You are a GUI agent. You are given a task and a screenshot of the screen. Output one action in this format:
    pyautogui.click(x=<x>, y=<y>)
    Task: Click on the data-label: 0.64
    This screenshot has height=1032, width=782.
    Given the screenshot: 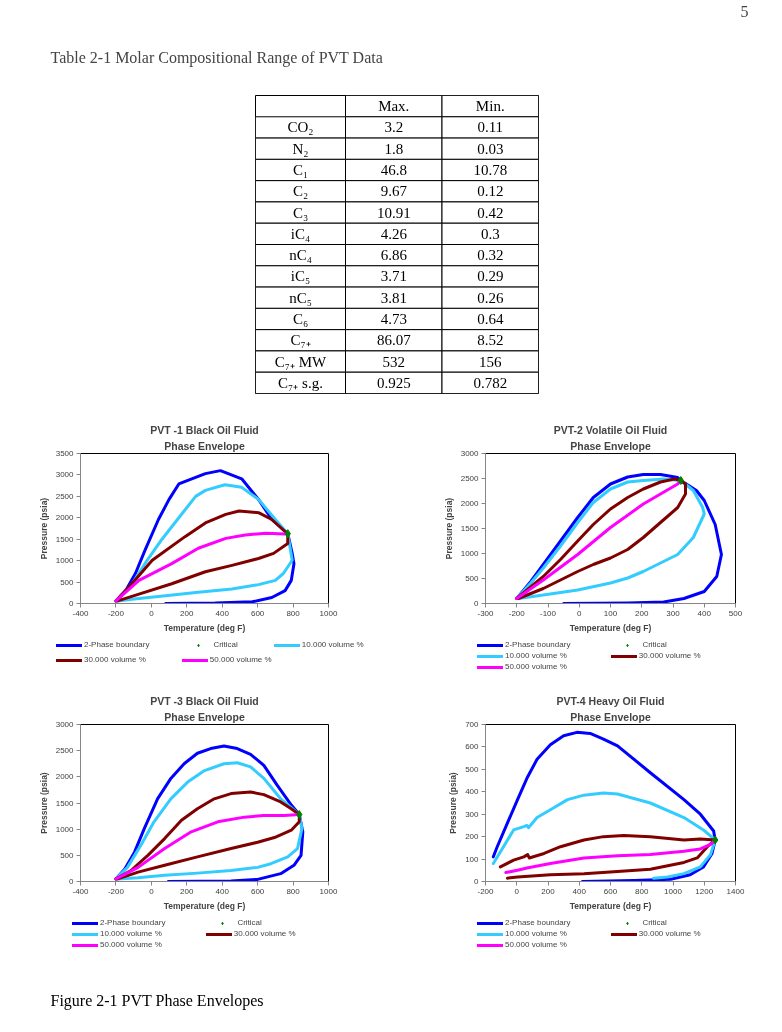 What is the action you would take?
    pyautogui.click(x=490, y=319)
    